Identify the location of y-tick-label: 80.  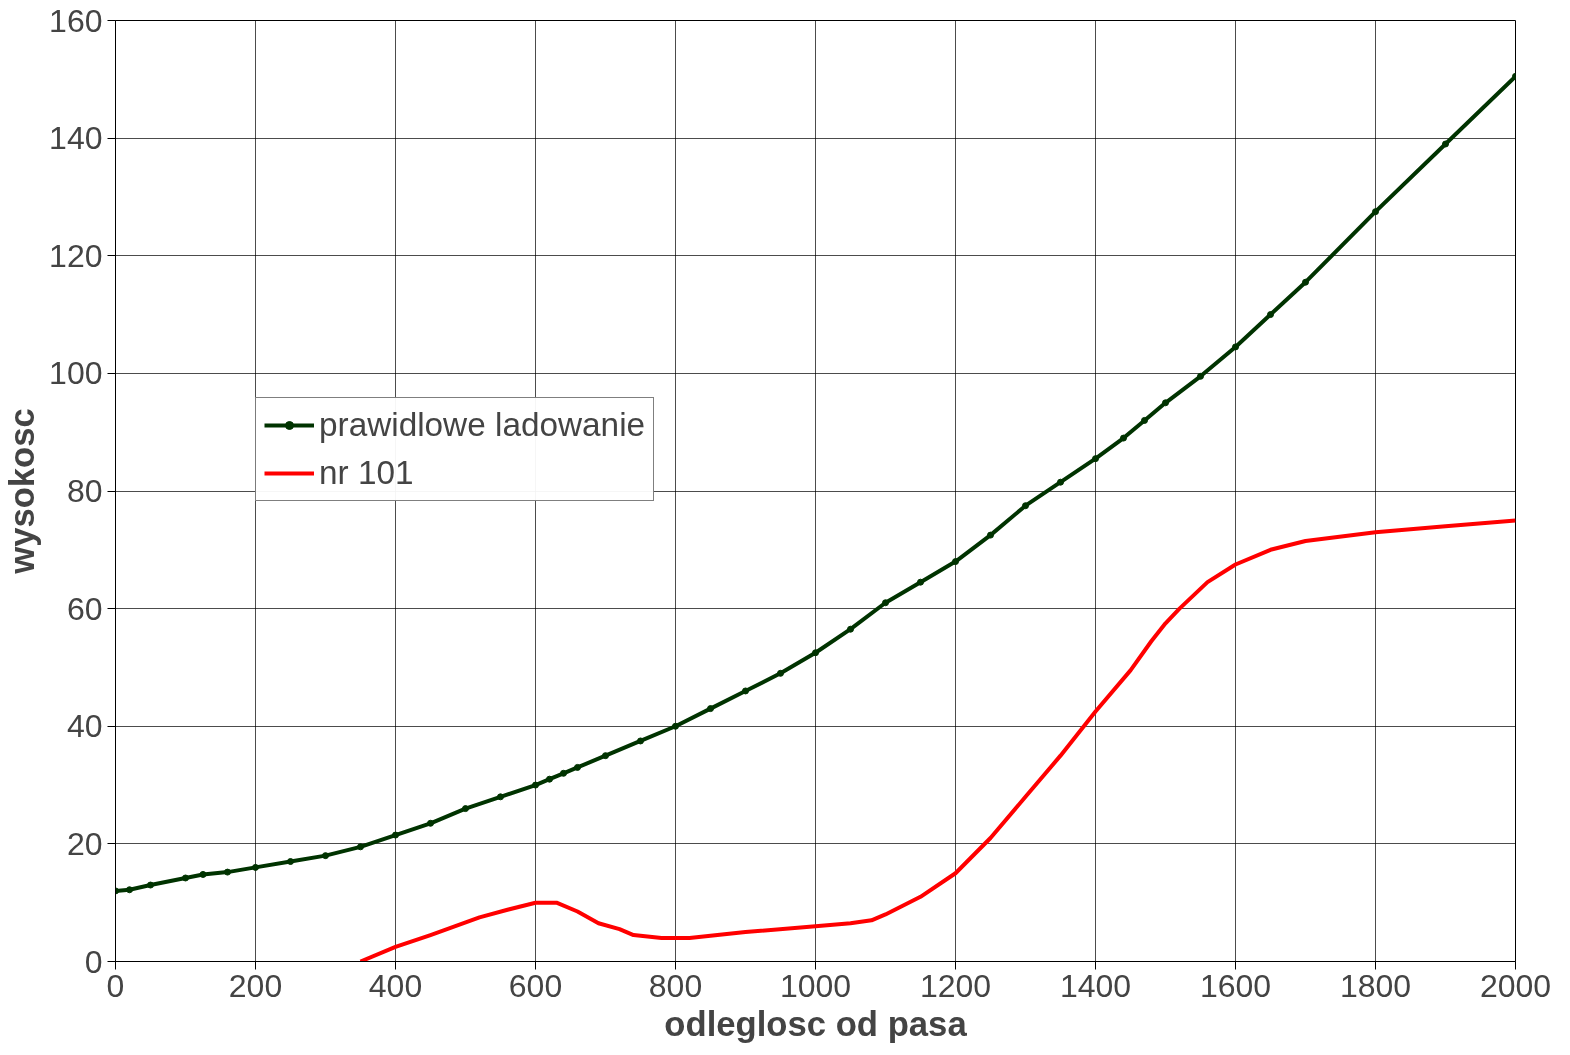
(84, 491).